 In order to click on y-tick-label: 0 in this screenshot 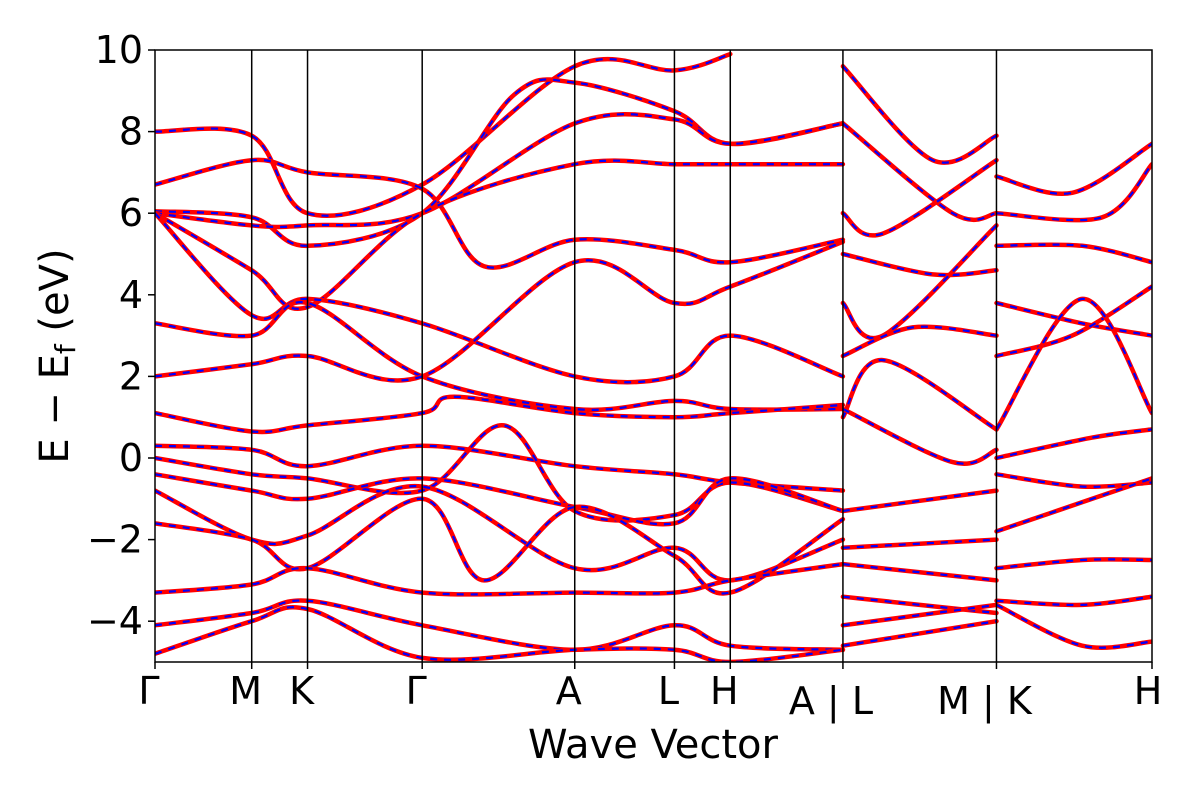, I will do `click(131, 458)`.